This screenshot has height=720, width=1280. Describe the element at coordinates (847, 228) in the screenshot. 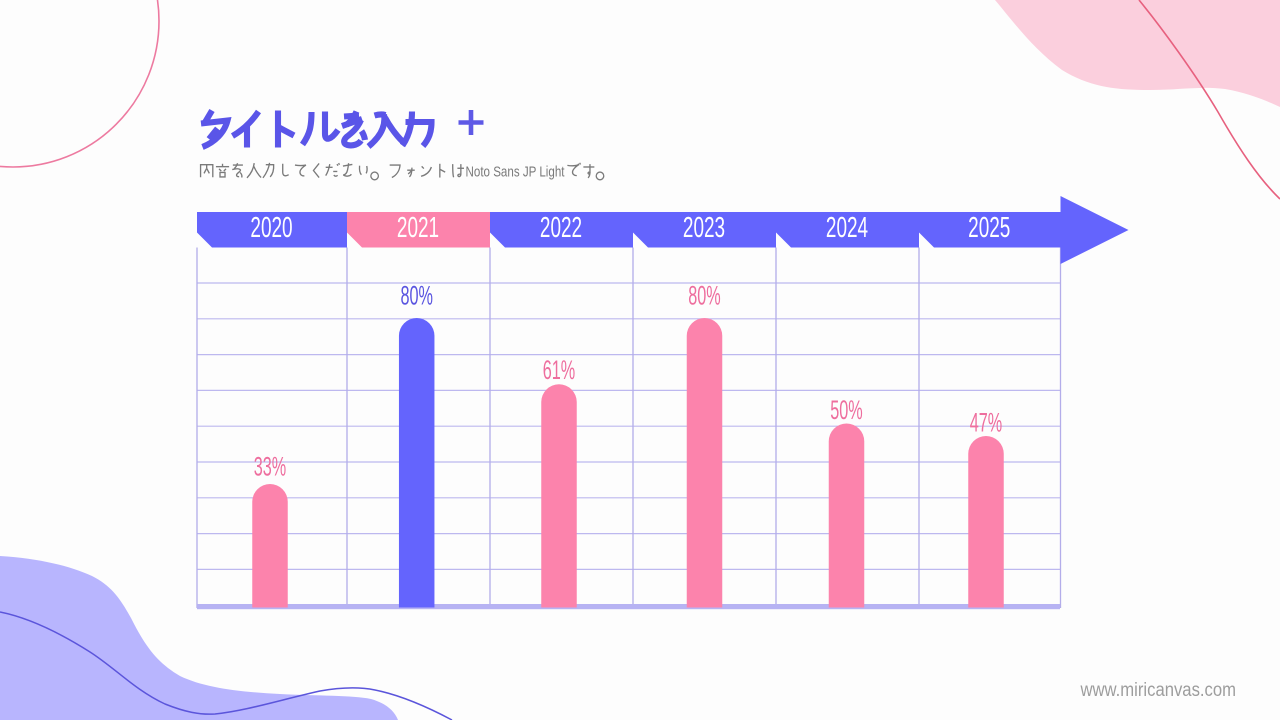

I see `svg-text: 2024` at that location.